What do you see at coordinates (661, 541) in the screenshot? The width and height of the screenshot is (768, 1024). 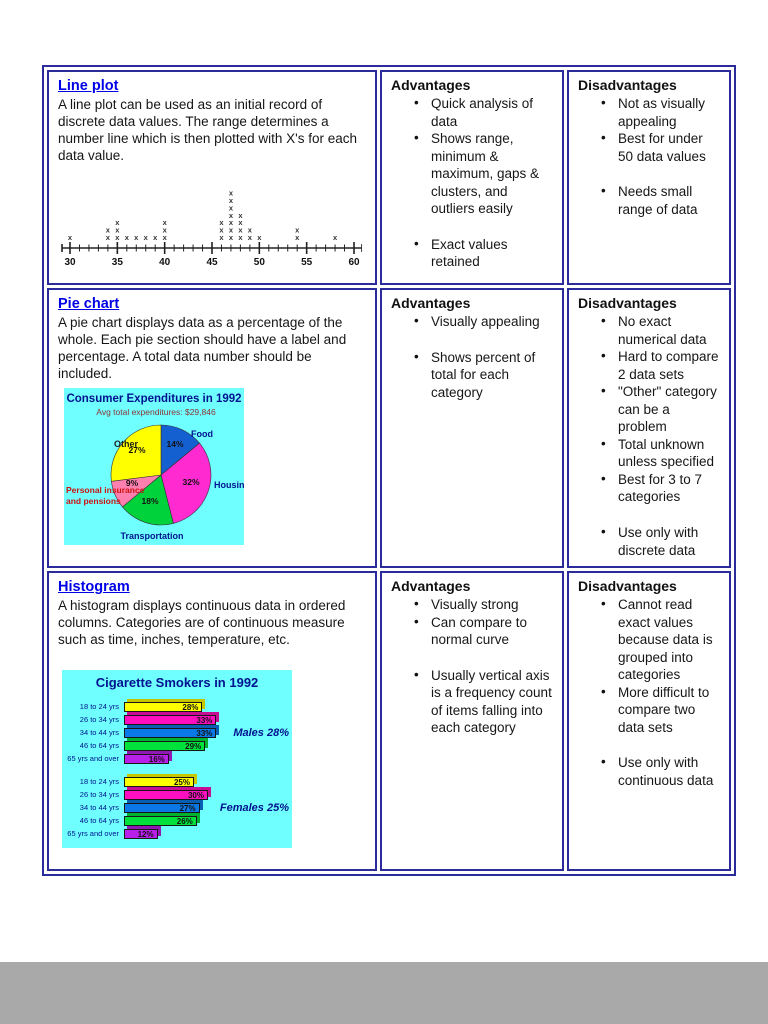 I see `bullet-item: Use only with discrete data` at bounding box center [661, 541].